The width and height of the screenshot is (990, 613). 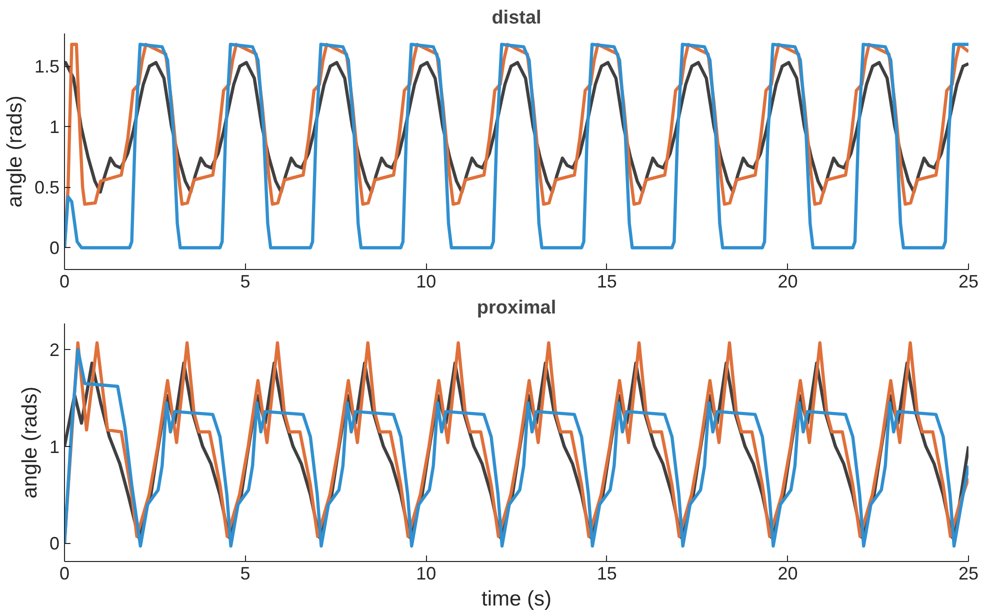 What do you see at coordinates (516, 308) in the screenshot?
I see `chart-title: proximal` at bounding box center [516, 308].